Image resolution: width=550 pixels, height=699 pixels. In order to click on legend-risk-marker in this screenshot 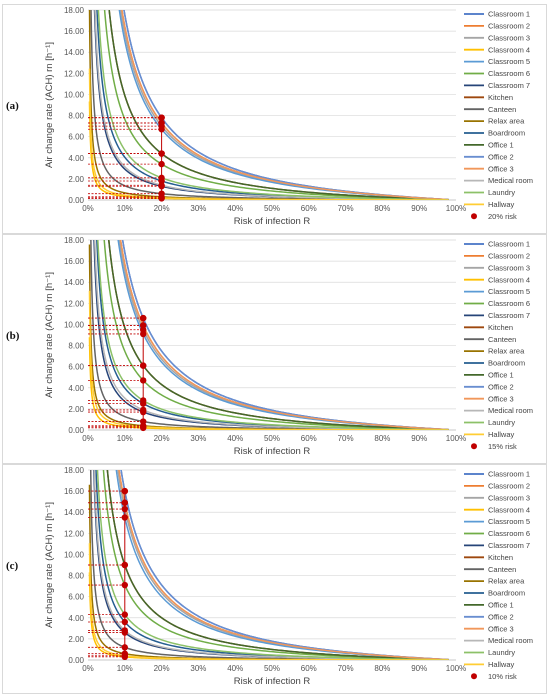, I will do `click(474, 446)`.